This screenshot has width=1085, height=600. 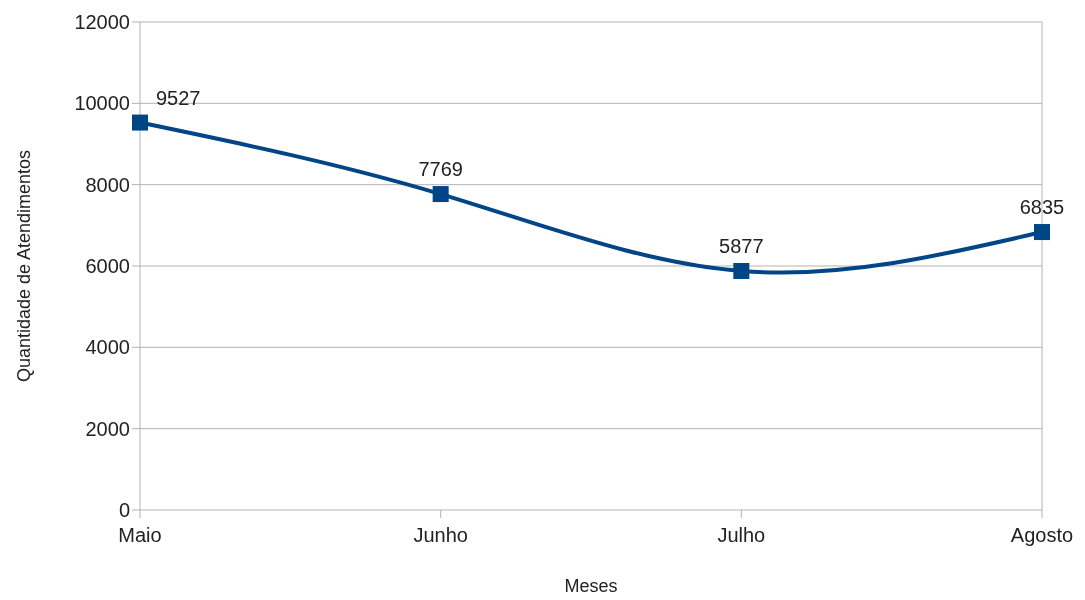 I want to click on y-axis-title: Quantidade de Atendimentos, so click(x=24, y=266).